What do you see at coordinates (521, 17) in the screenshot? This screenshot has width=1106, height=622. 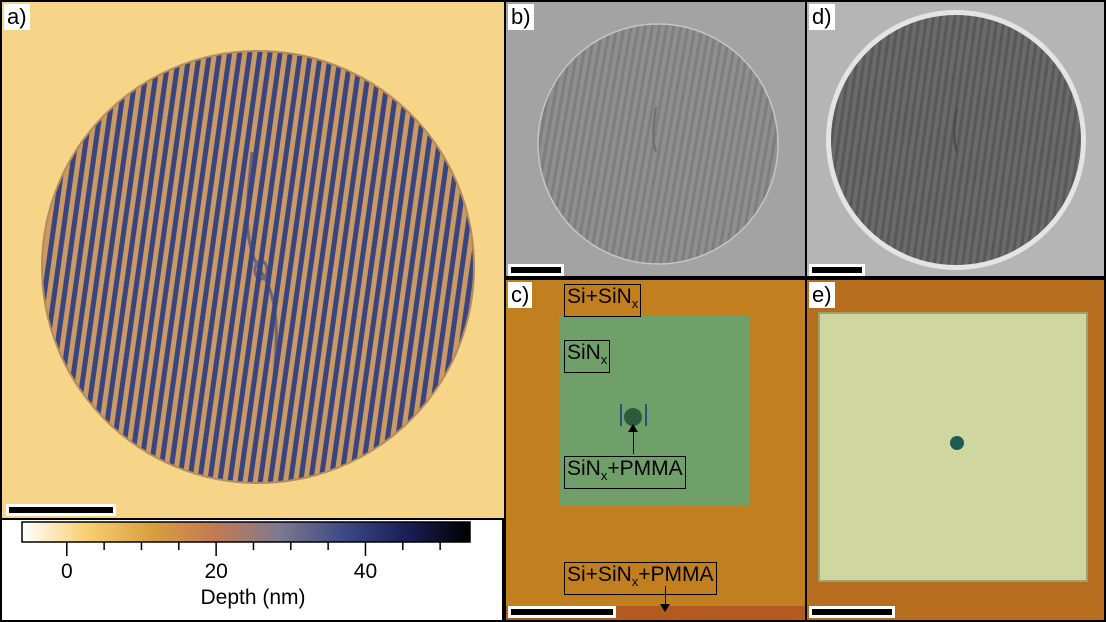 I see `panel-b-label: b)` at bounding box center [521, 17].